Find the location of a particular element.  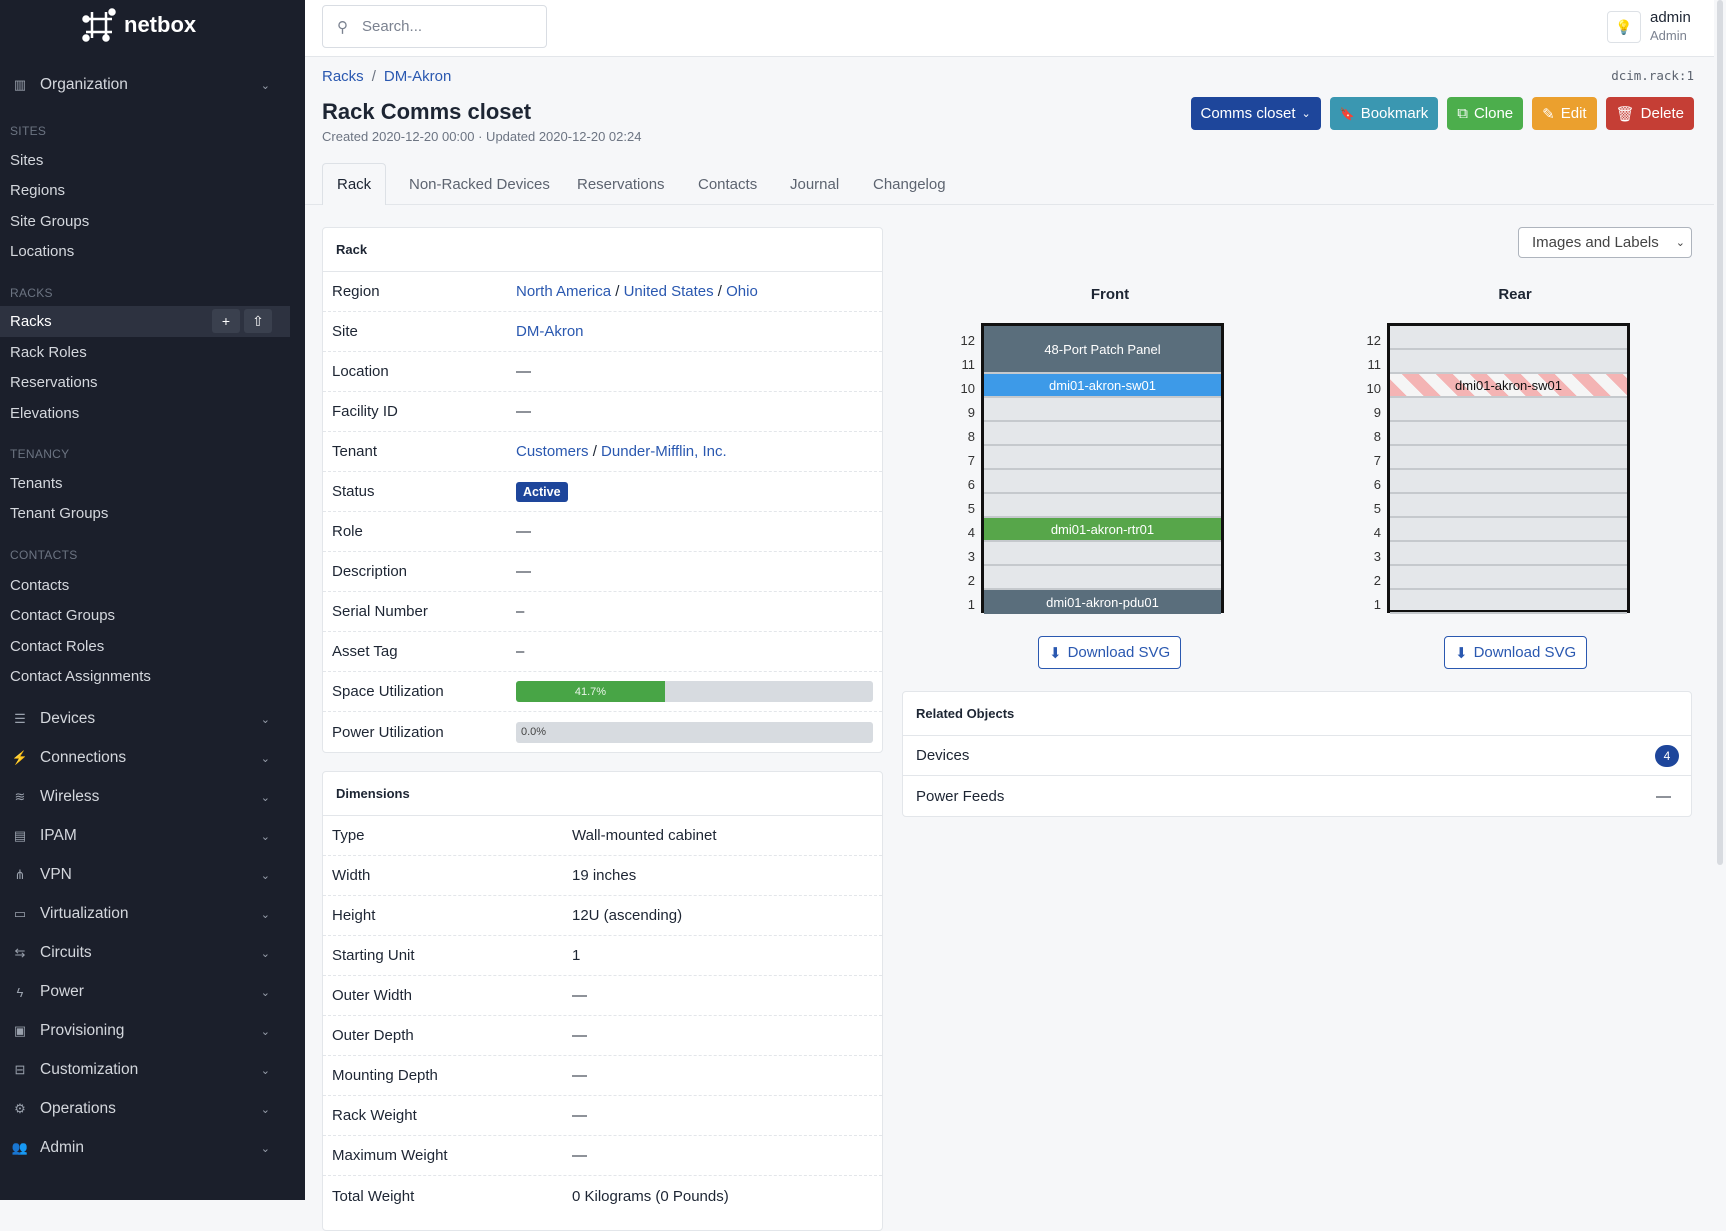

sidebar-item-tenant-groups: Tenant Groups is located at coordinates (59, 513).